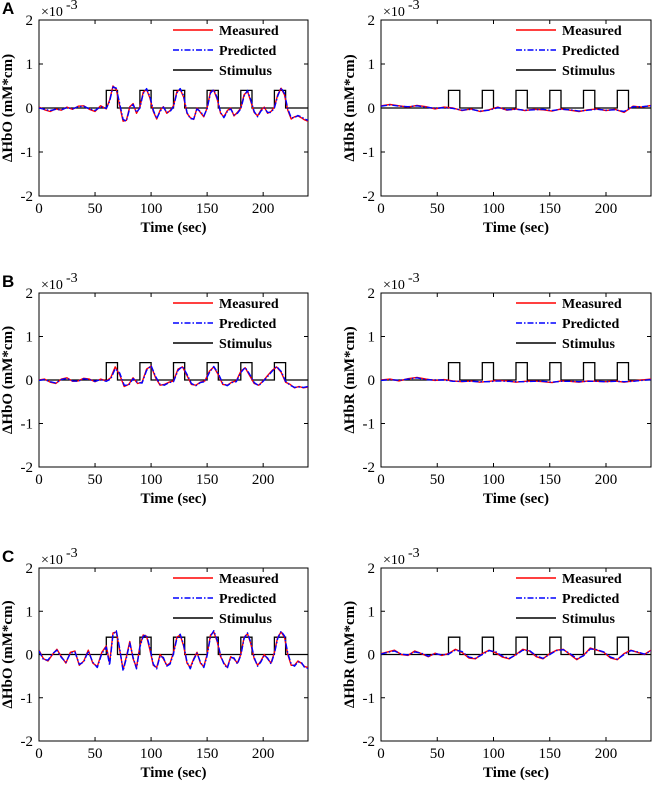 The width and height of the screenshot is (655, 787). Describe the element at coordinates (350, 107) in the screenshot. I see `chart-2-ylabel: ΔHbR (mM*cm)` at that location.